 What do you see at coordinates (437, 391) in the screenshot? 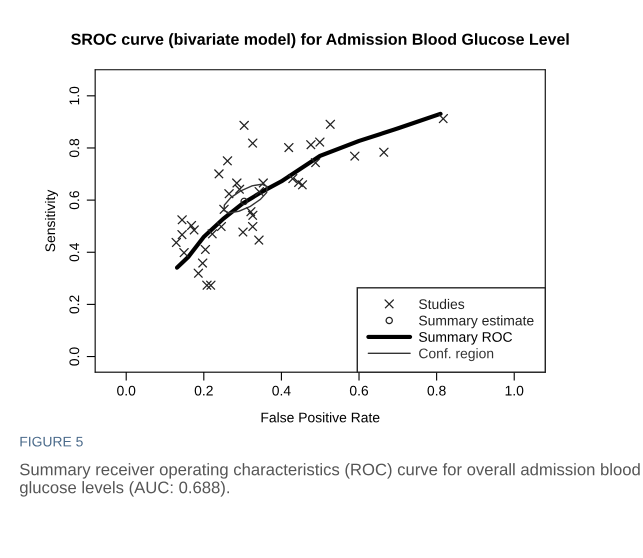
I see `x-tick-label: 0.8` at bounding box center [437, 391].